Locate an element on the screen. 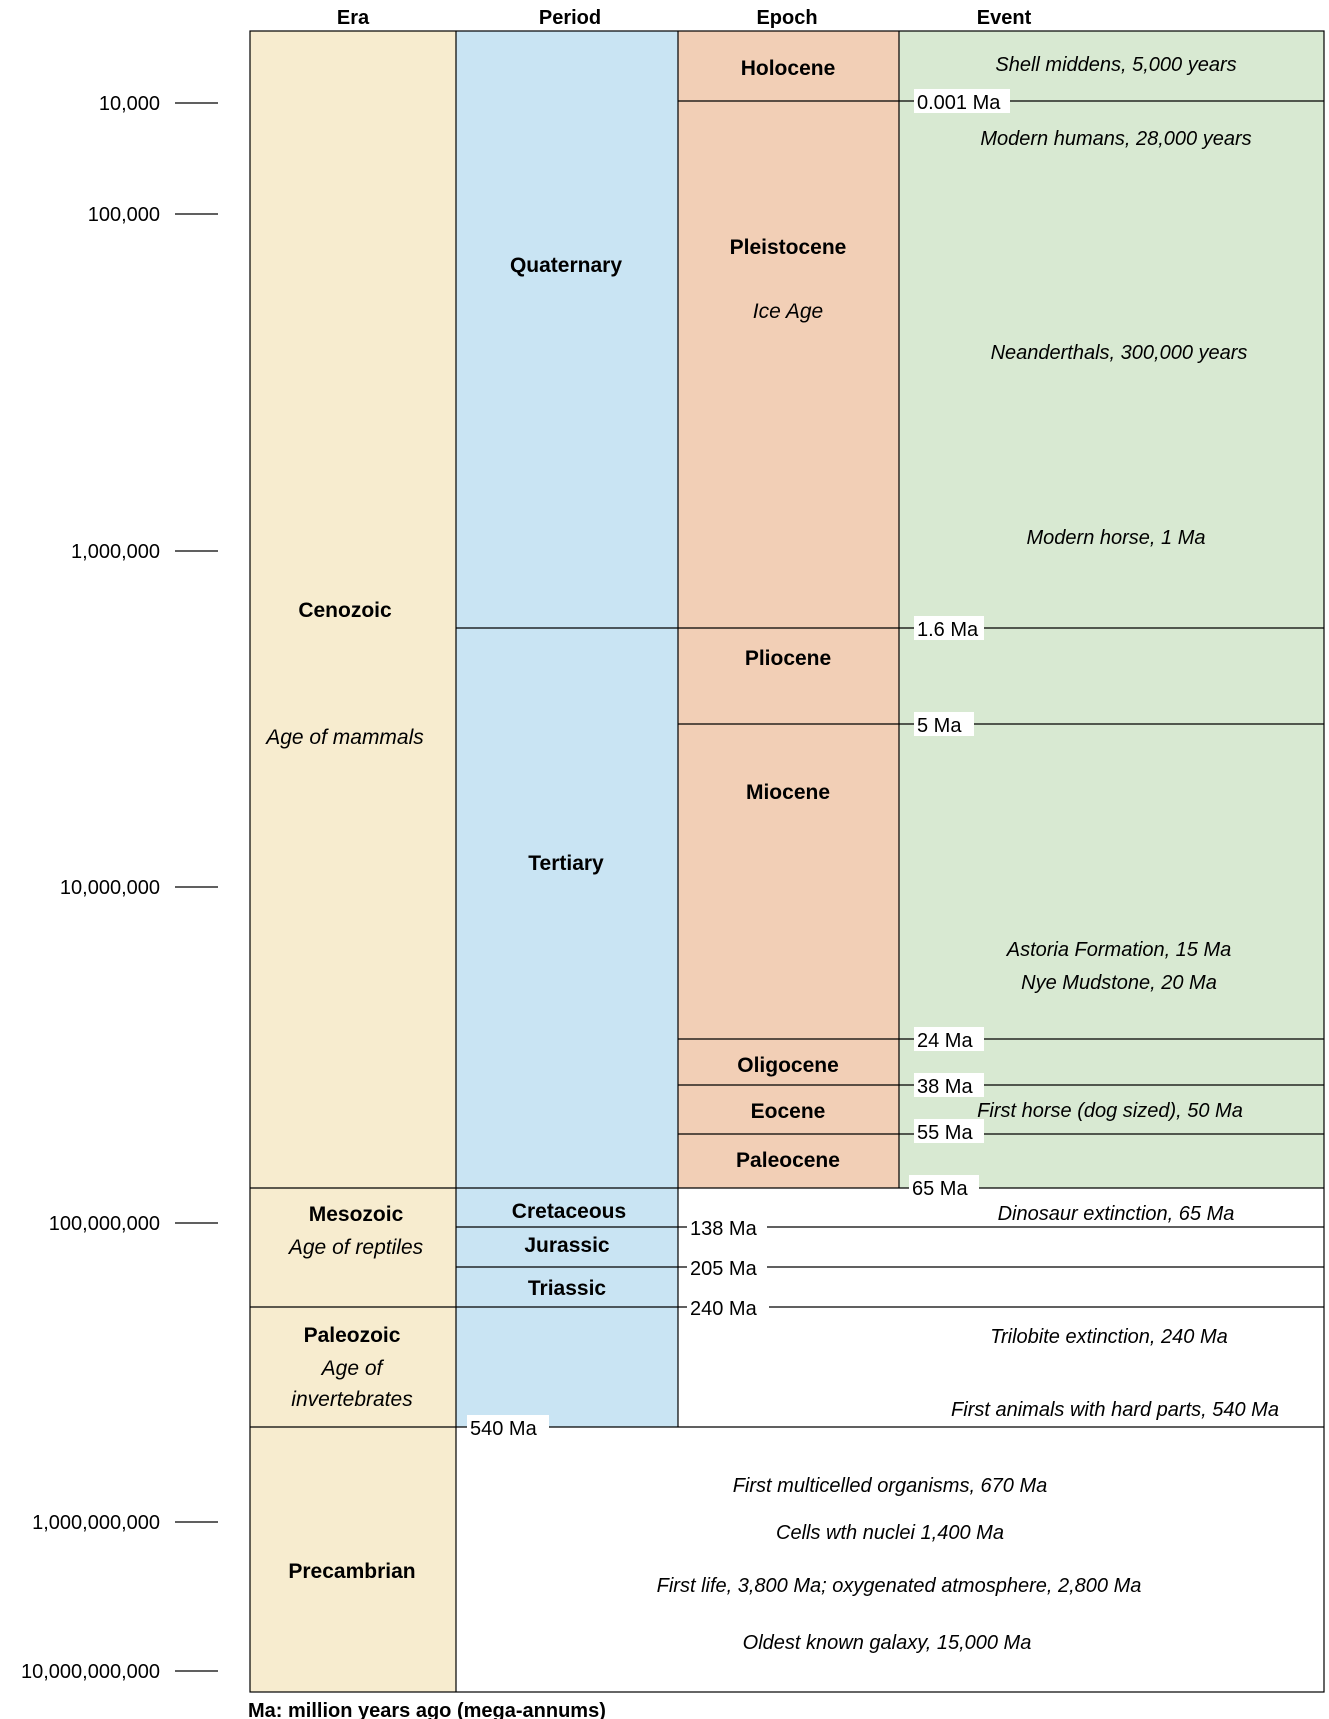 The width and height of the screenshot is (1329, 1719). boundary-label: 38 Ma is located at coordinates (945, 1087).